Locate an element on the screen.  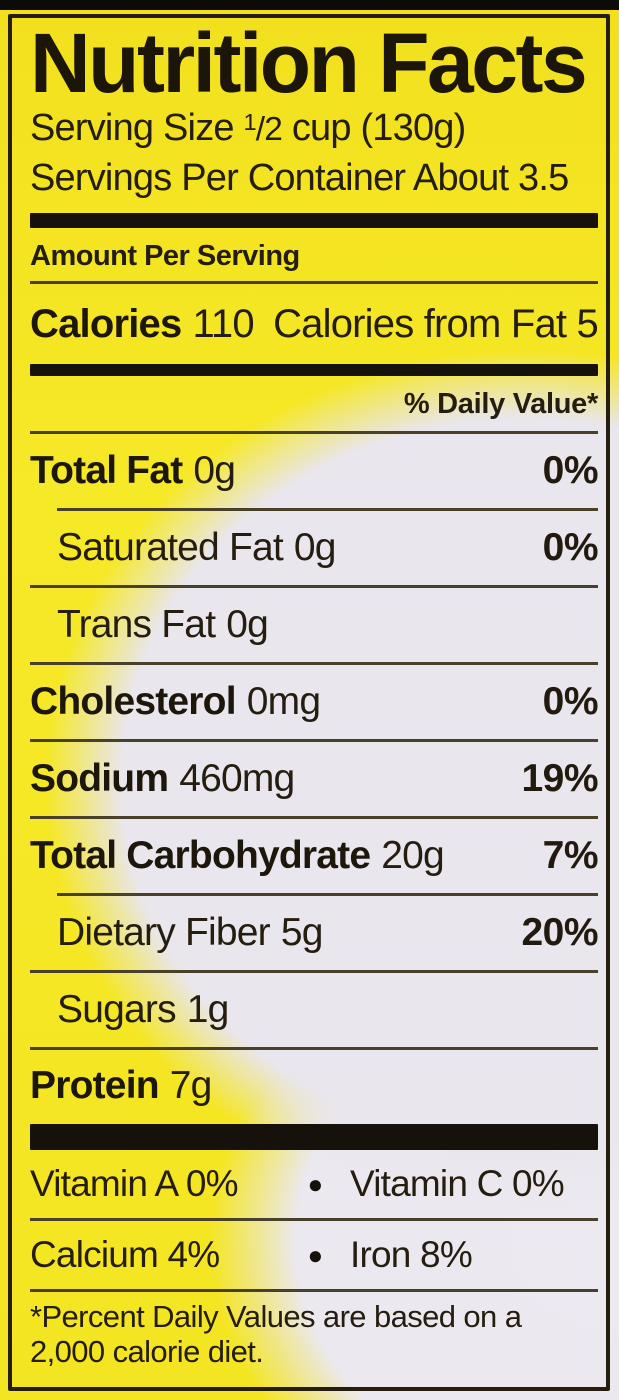
separator-thick-bottom is located at coordinates (314, 1137).